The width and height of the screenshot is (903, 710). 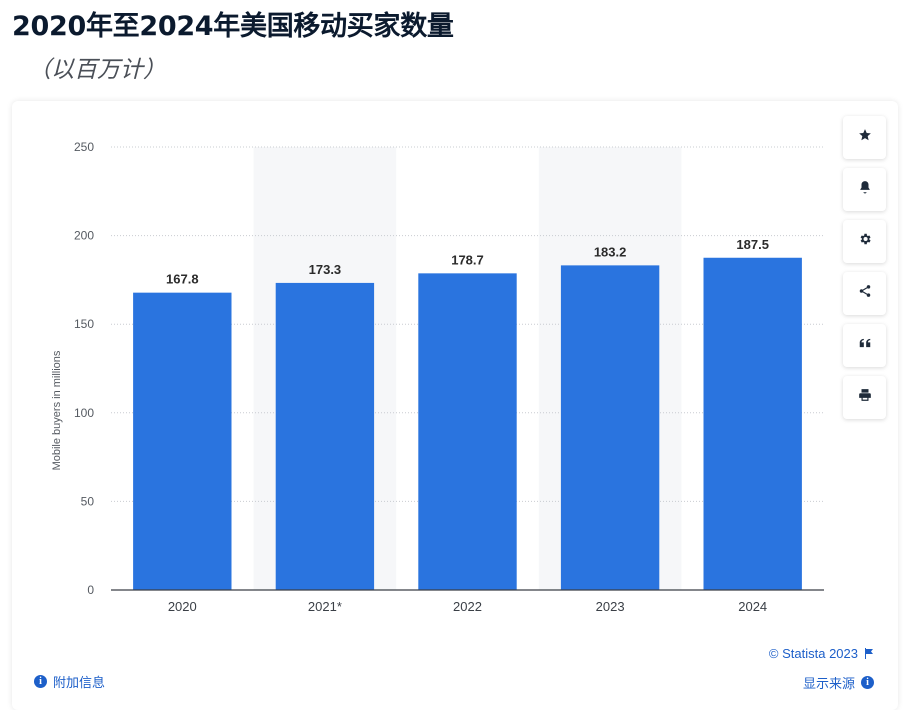 I want to click on page-title: 2020年至2024年美国移动买家数量, so click(x=233, y=26).